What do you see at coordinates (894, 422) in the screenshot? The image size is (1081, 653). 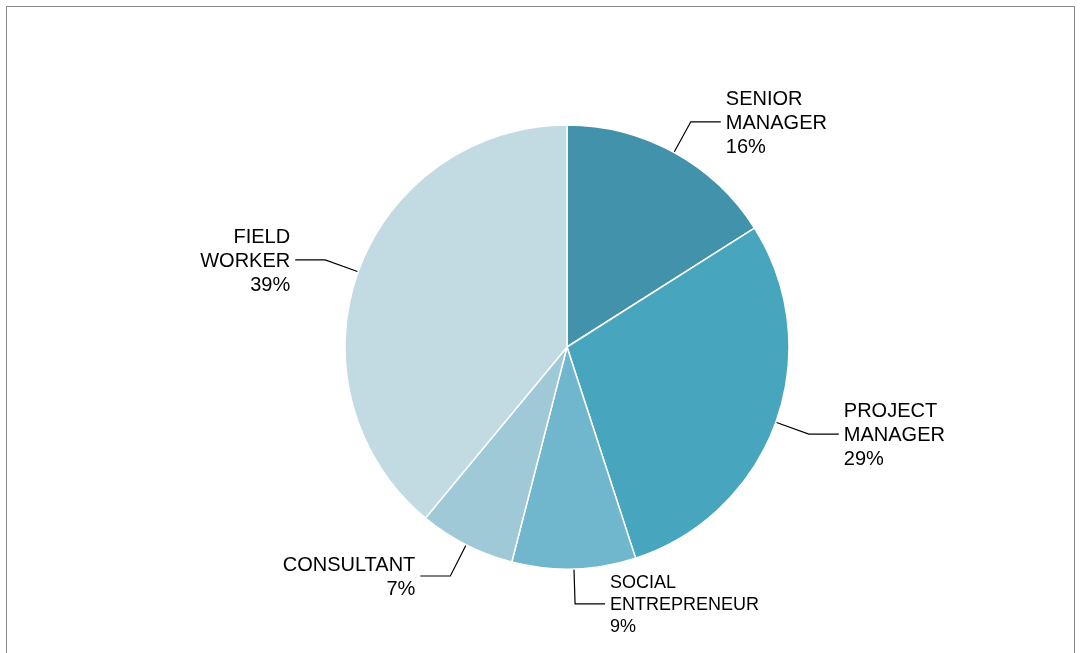 I see `slice-label: PROJECT MANAGER` at bounding box center [894, 422].